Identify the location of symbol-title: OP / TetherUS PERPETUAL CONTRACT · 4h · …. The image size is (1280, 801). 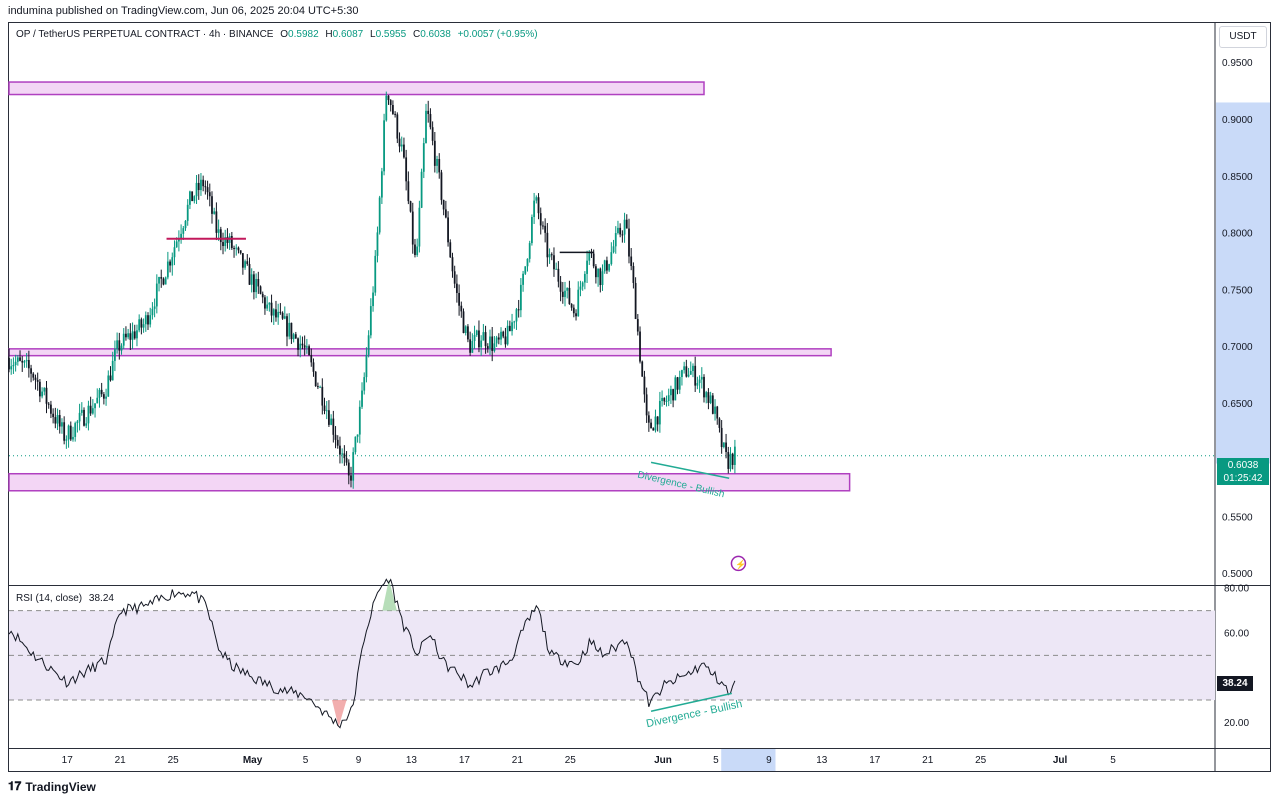
(145, 34).